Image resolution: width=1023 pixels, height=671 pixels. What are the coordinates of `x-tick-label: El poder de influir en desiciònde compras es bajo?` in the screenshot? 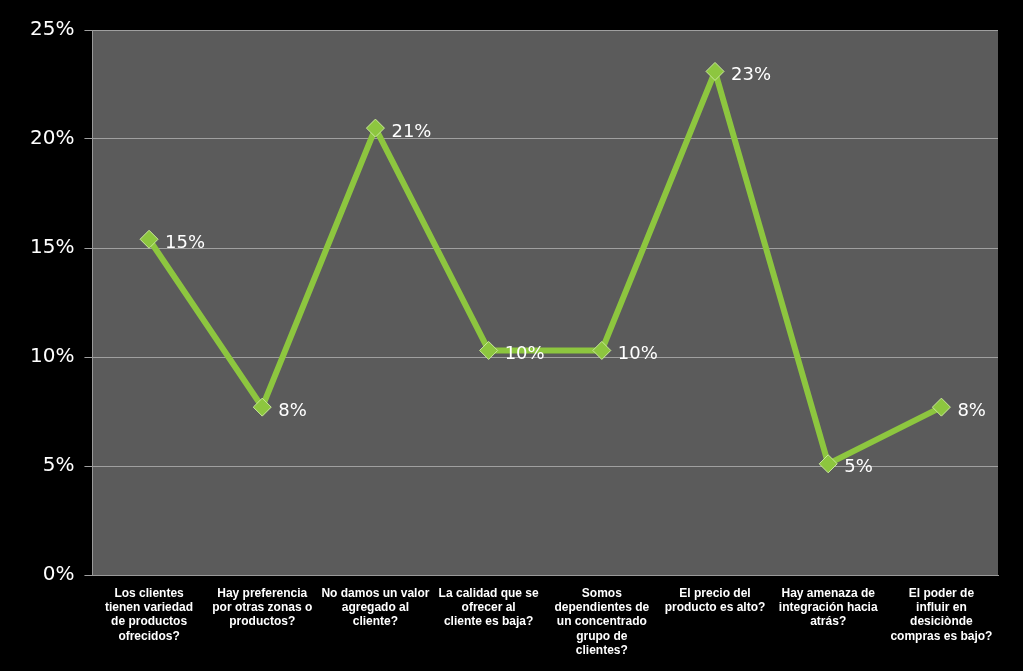 It's located at (941, 614).